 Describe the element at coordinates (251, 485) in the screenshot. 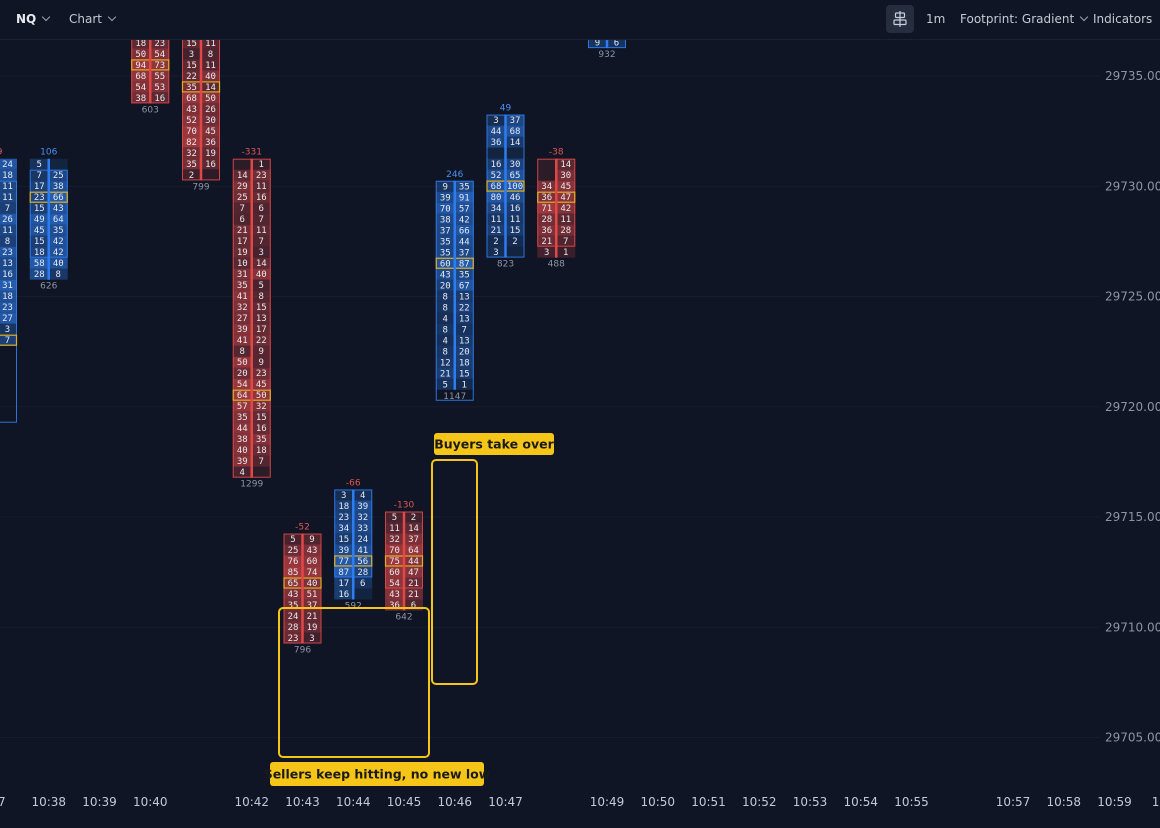

I see `volume-label: 1299` at that location.